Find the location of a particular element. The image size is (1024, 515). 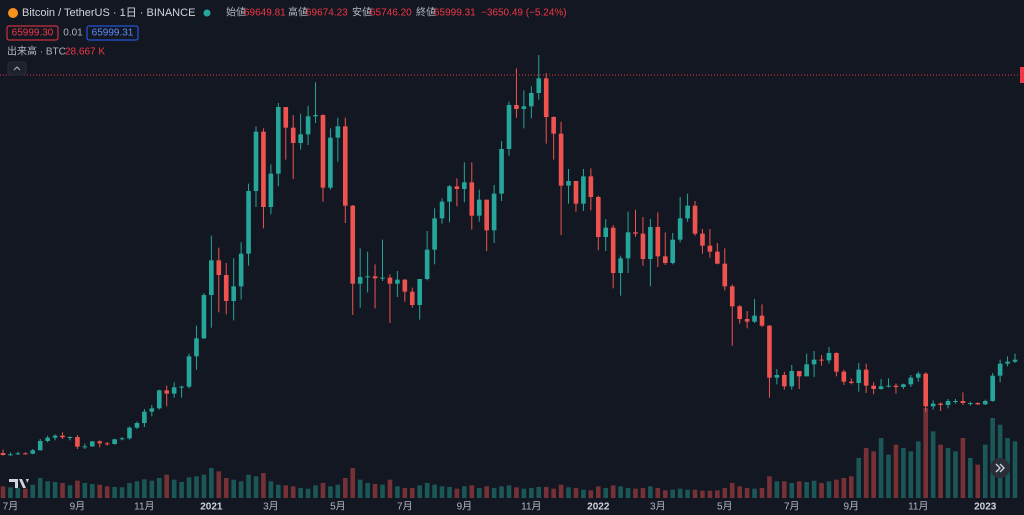

buy-button is located at coordinates (112, 33).